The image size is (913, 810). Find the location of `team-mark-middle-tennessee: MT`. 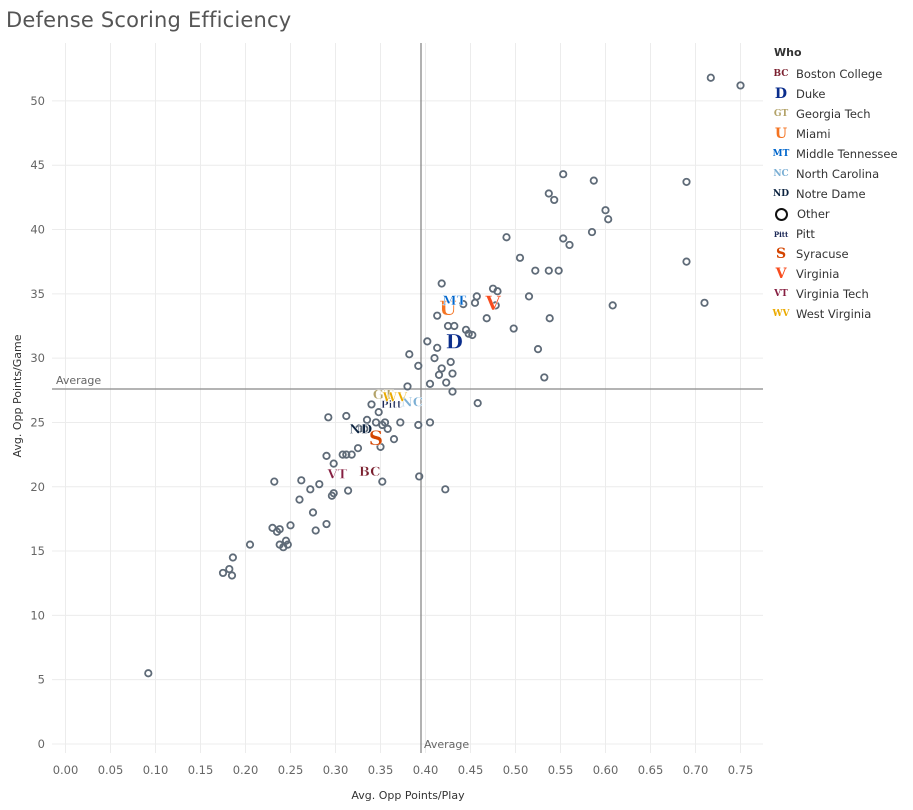

team-mark-middle-tennessee: MT is located at coordinates (454, 301).